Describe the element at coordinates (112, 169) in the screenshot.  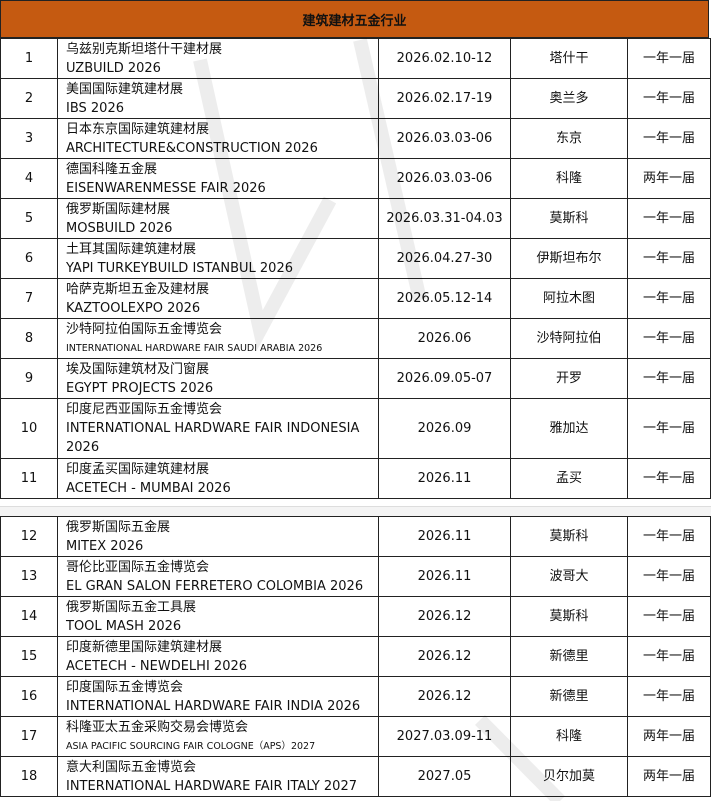
I see `name-cn: 德国科隆五金展` at that location.